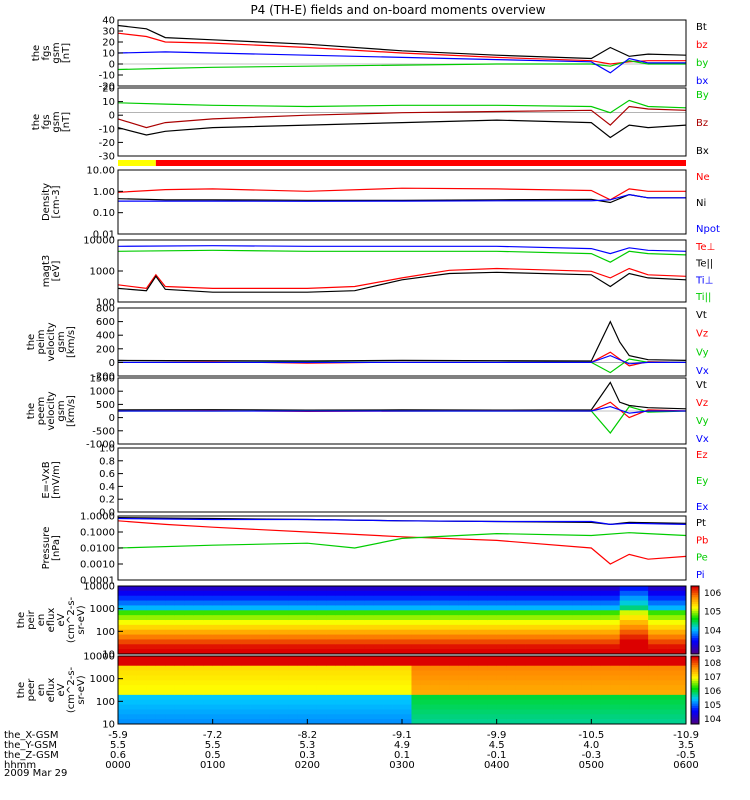 The width and height of the screenshot is (750, 800). Describe the element at coordinates (212, 765) in the screenshot. I see `x-row-value: 0100` at that location.